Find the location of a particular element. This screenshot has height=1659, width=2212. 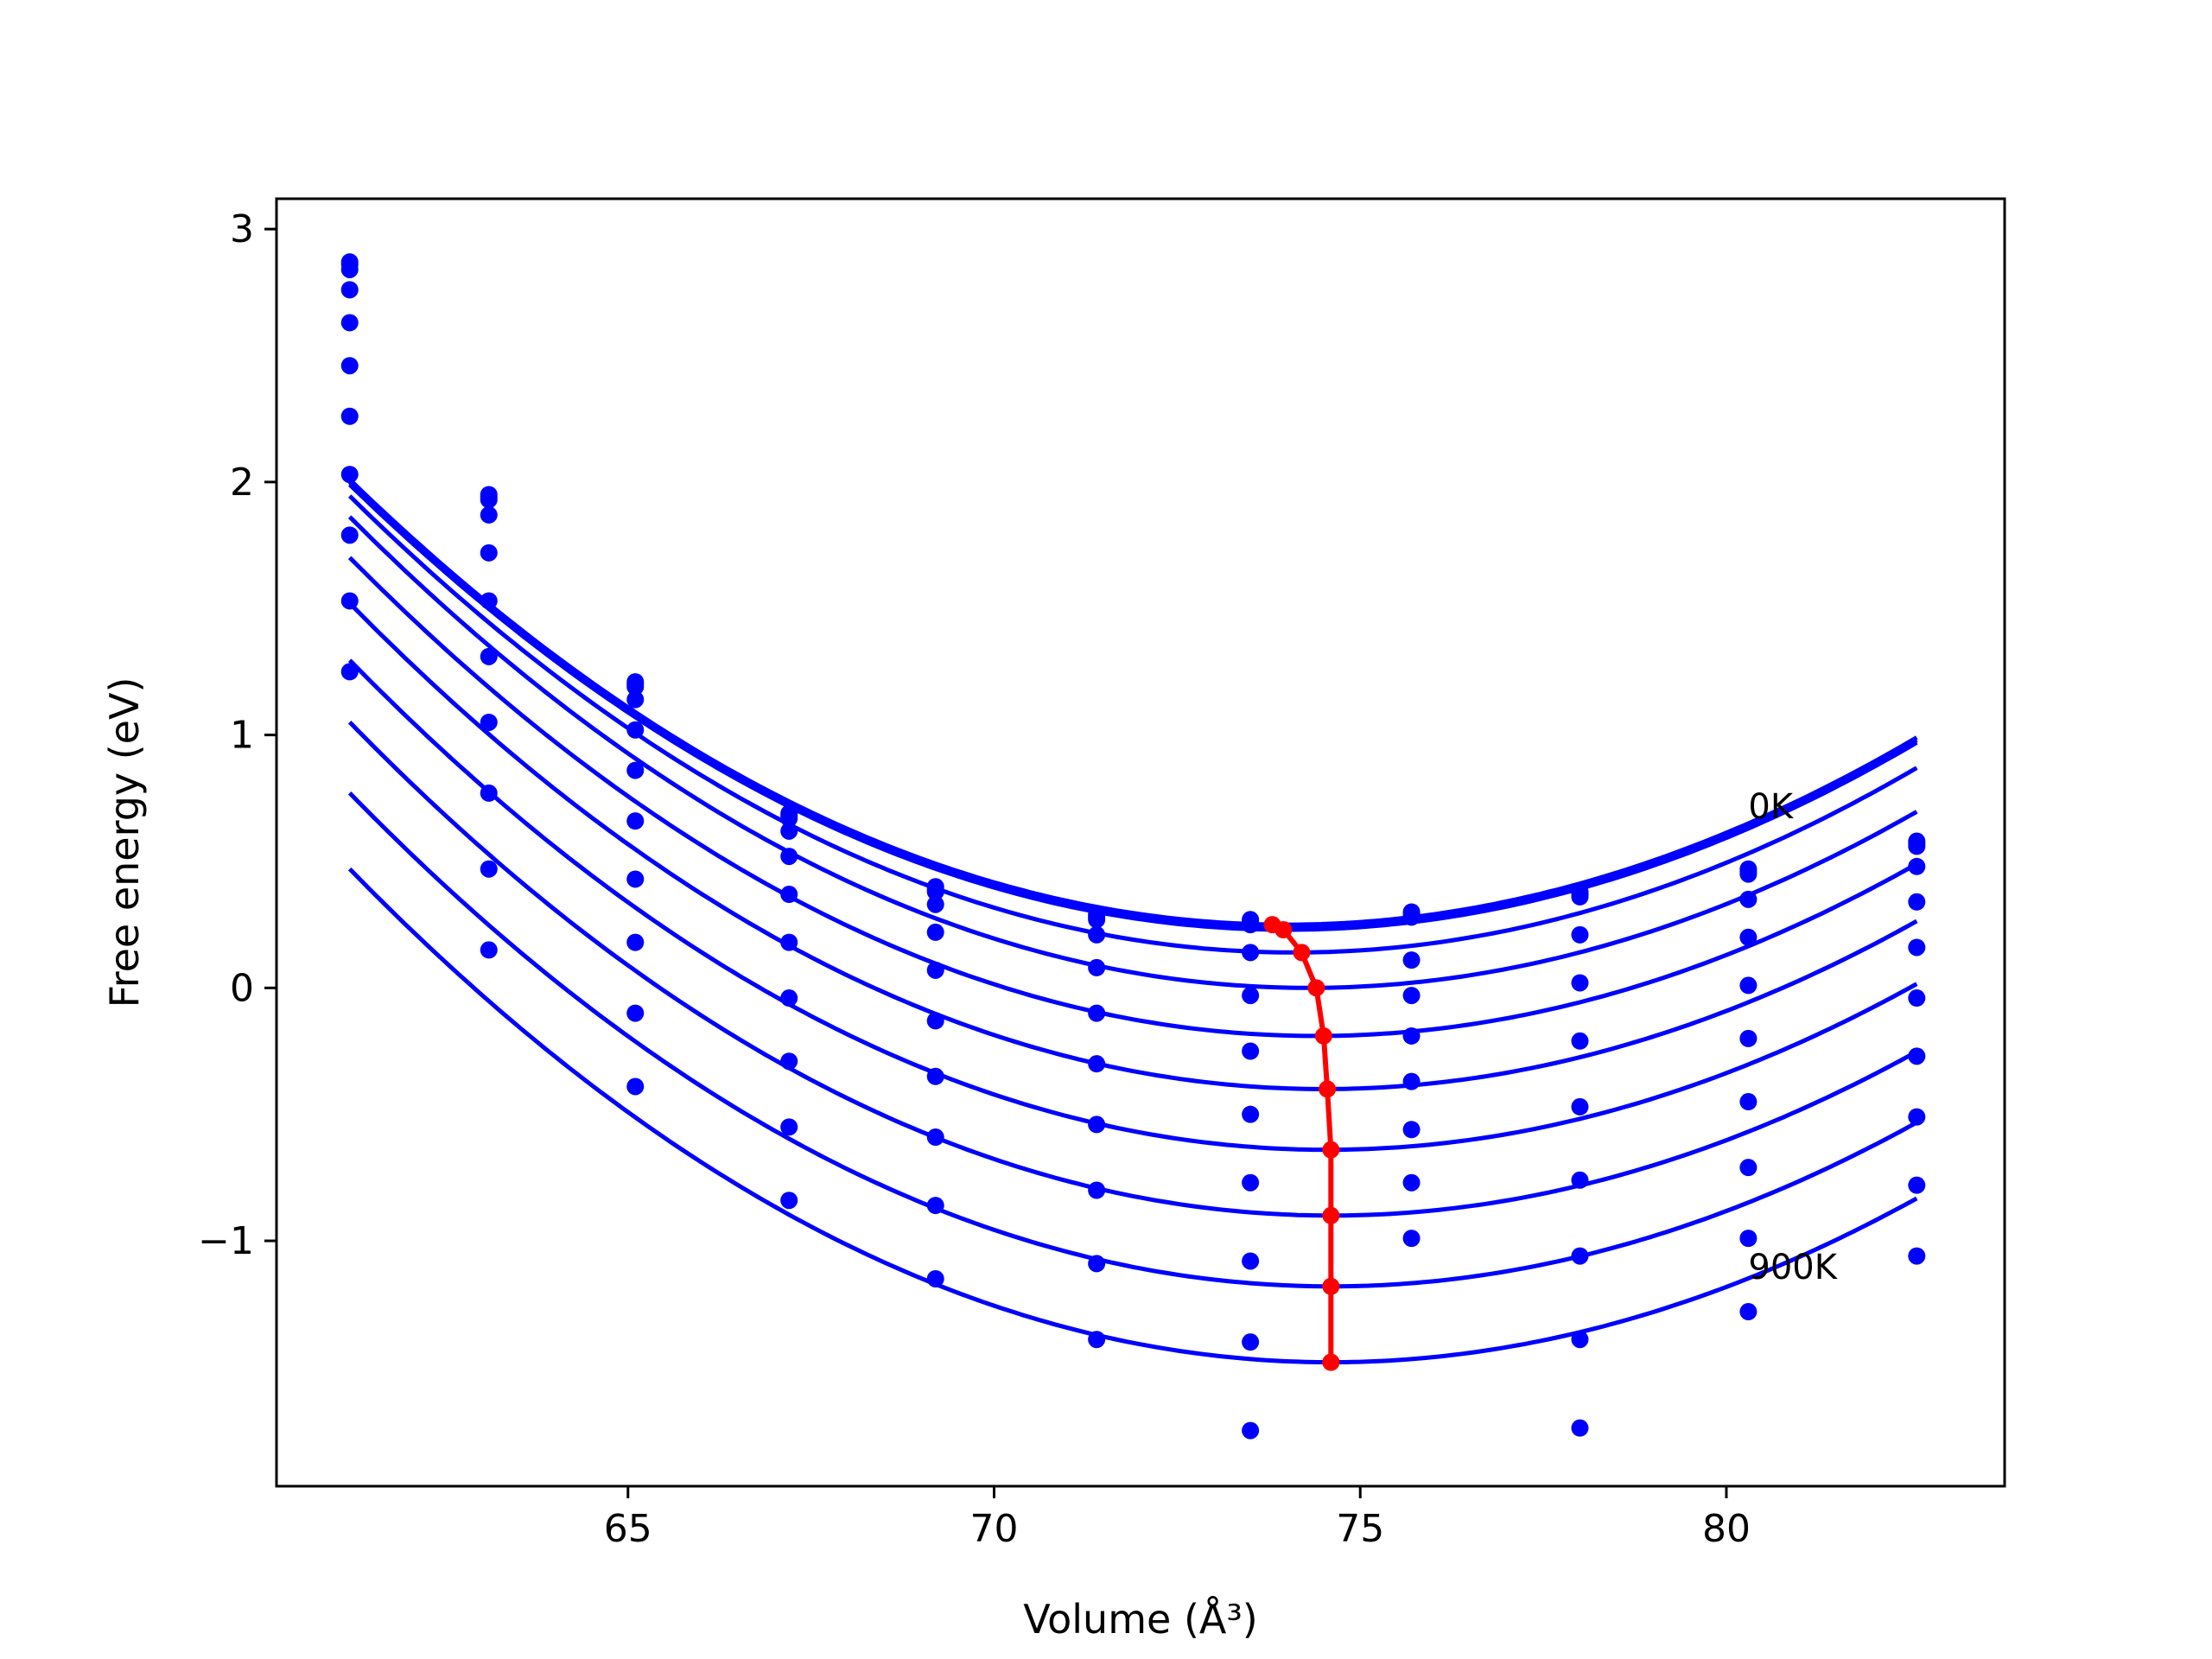

minima-line is located at coordinates (1302, 1142).